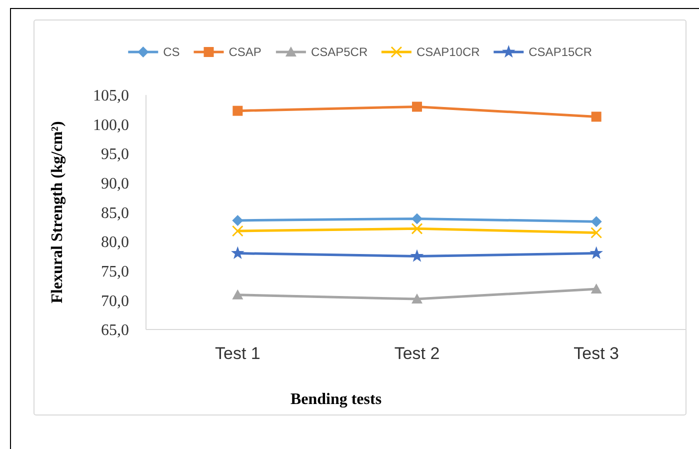 This screenshot has height=449, width=699. What do you see at coordinates (115, 155) in the screenshot?
I see `y-tick-label: 95,0` at bounding box center [115, 155].